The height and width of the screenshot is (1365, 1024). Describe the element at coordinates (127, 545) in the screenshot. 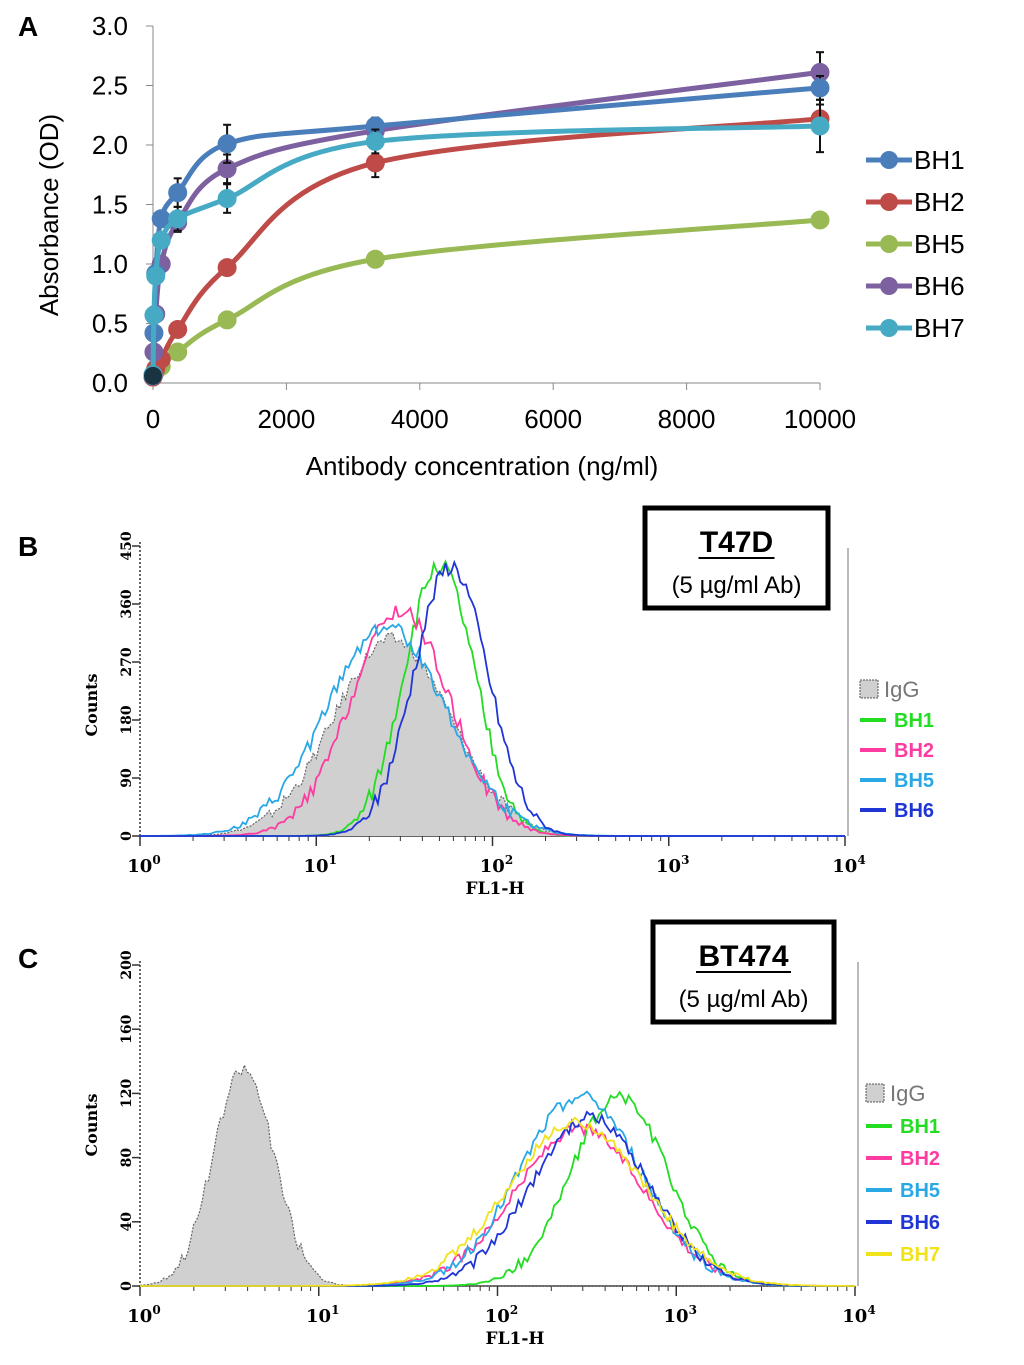

I see `y-tick-label: 450` at that location.